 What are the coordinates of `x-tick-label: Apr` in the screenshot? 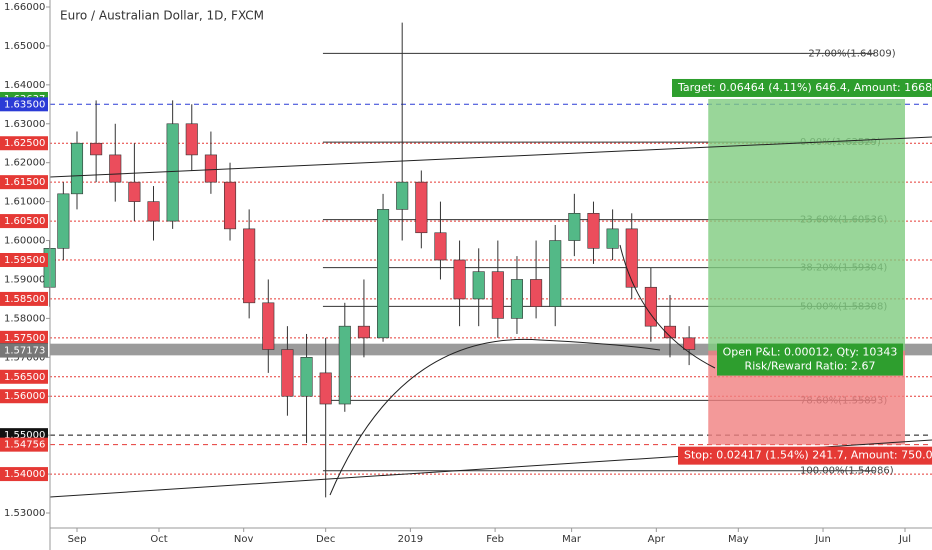 It's located at (657, 539).